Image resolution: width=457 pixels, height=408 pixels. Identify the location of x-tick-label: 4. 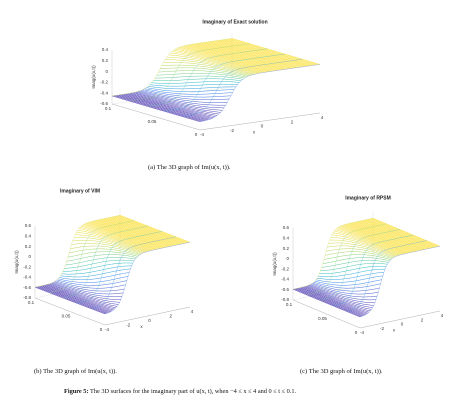
(442, 315).